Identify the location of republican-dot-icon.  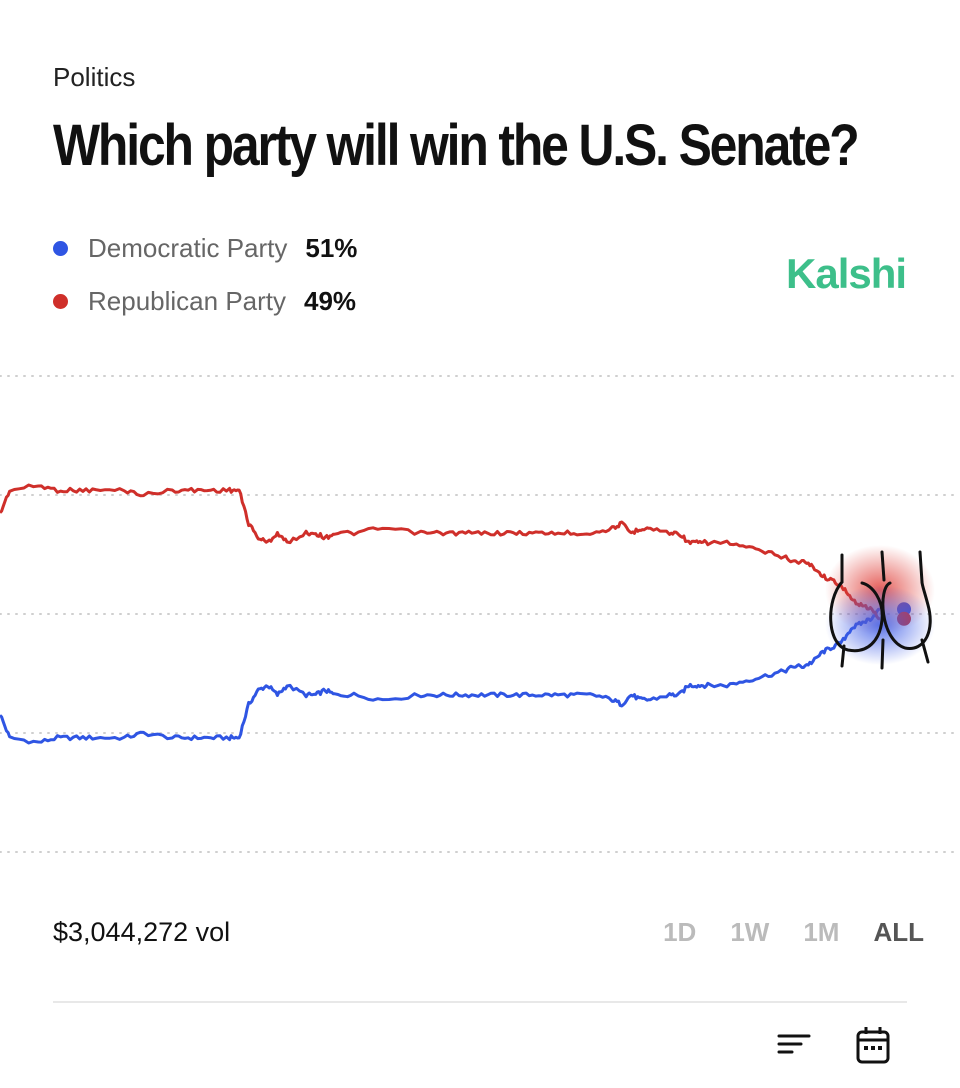
(60, 301).